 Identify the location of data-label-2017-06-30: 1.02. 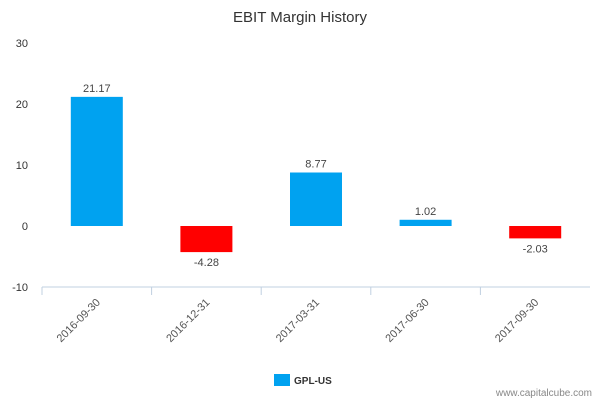
(425, 212).